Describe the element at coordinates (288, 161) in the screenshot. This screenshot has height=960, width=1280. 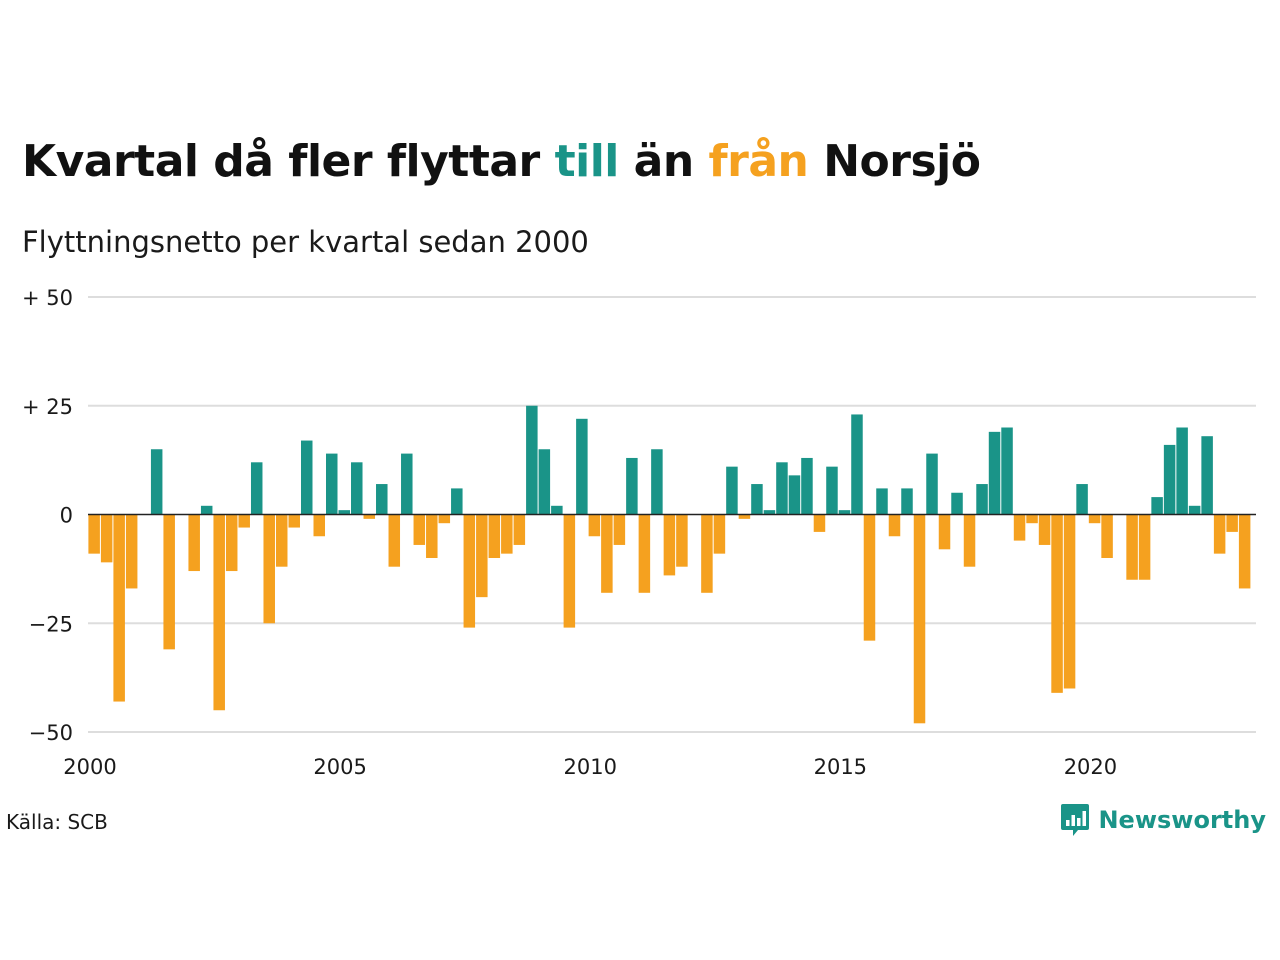
I see `title-part-1: Kvartal då fler flyttar` at that location.